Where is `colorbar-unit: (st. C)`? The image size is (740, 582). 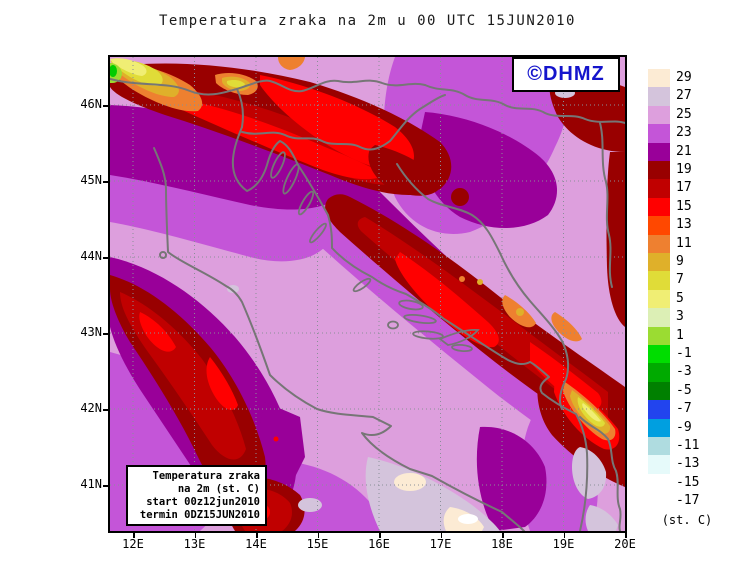 colorbar-unit: (st. C) is located at coordinates (687, 520).